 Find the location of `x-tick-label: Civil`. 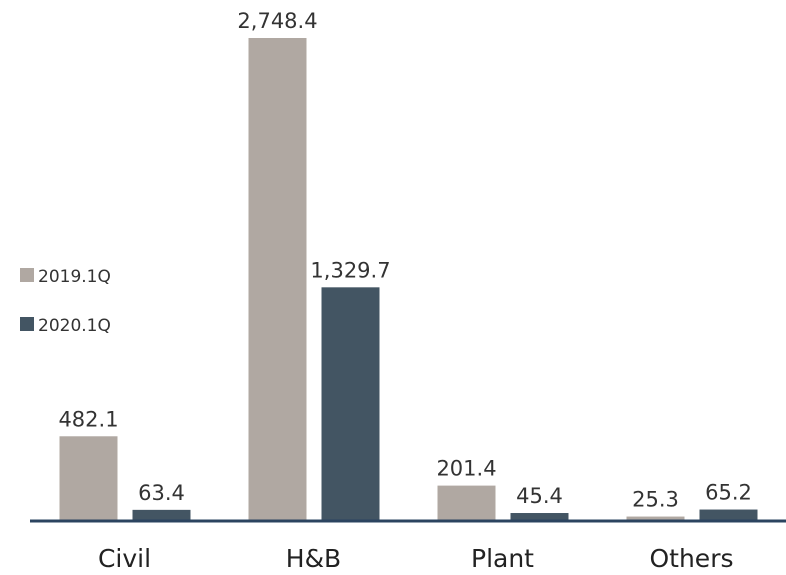

x-tick-label: Civil is located at coordinates (124, 558).